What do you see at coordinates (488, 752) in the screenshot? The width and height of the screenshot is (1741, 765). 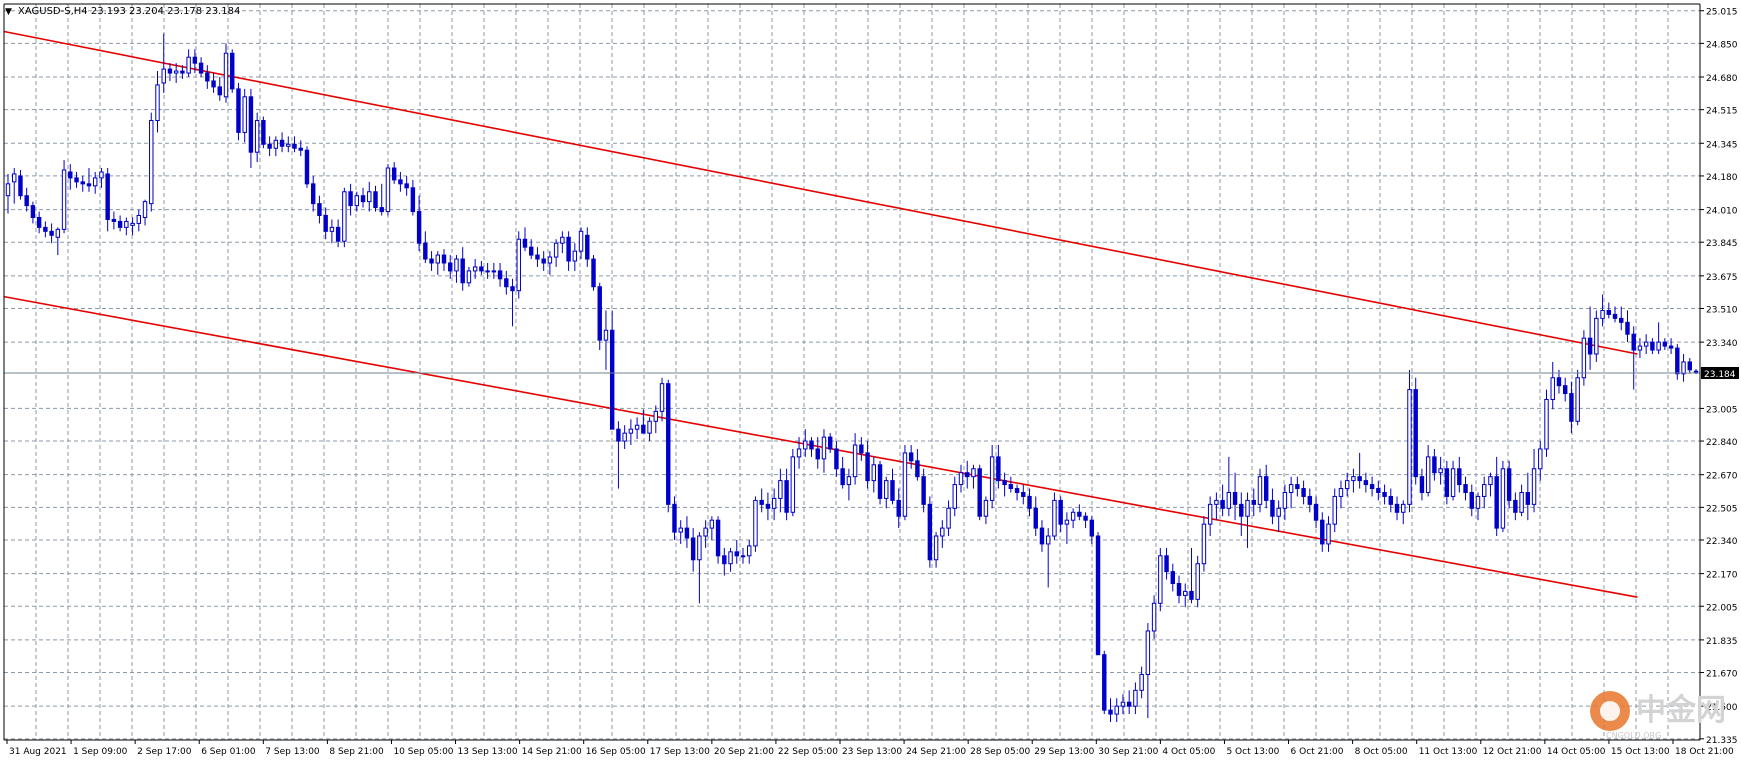 I see `x-tick-label: 13 Sep 13:00` at bounding box center [488, 752].